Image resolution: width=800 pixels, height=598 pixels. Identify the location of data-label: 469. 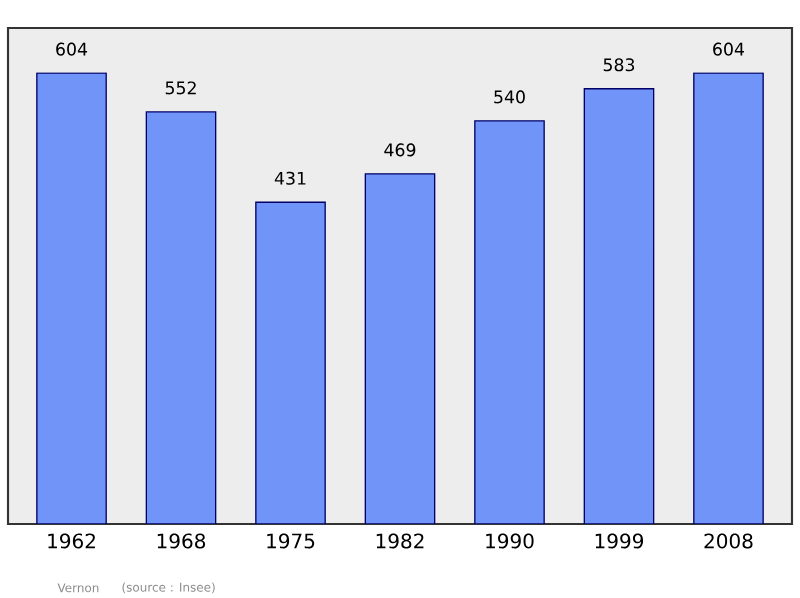
(400, 150).